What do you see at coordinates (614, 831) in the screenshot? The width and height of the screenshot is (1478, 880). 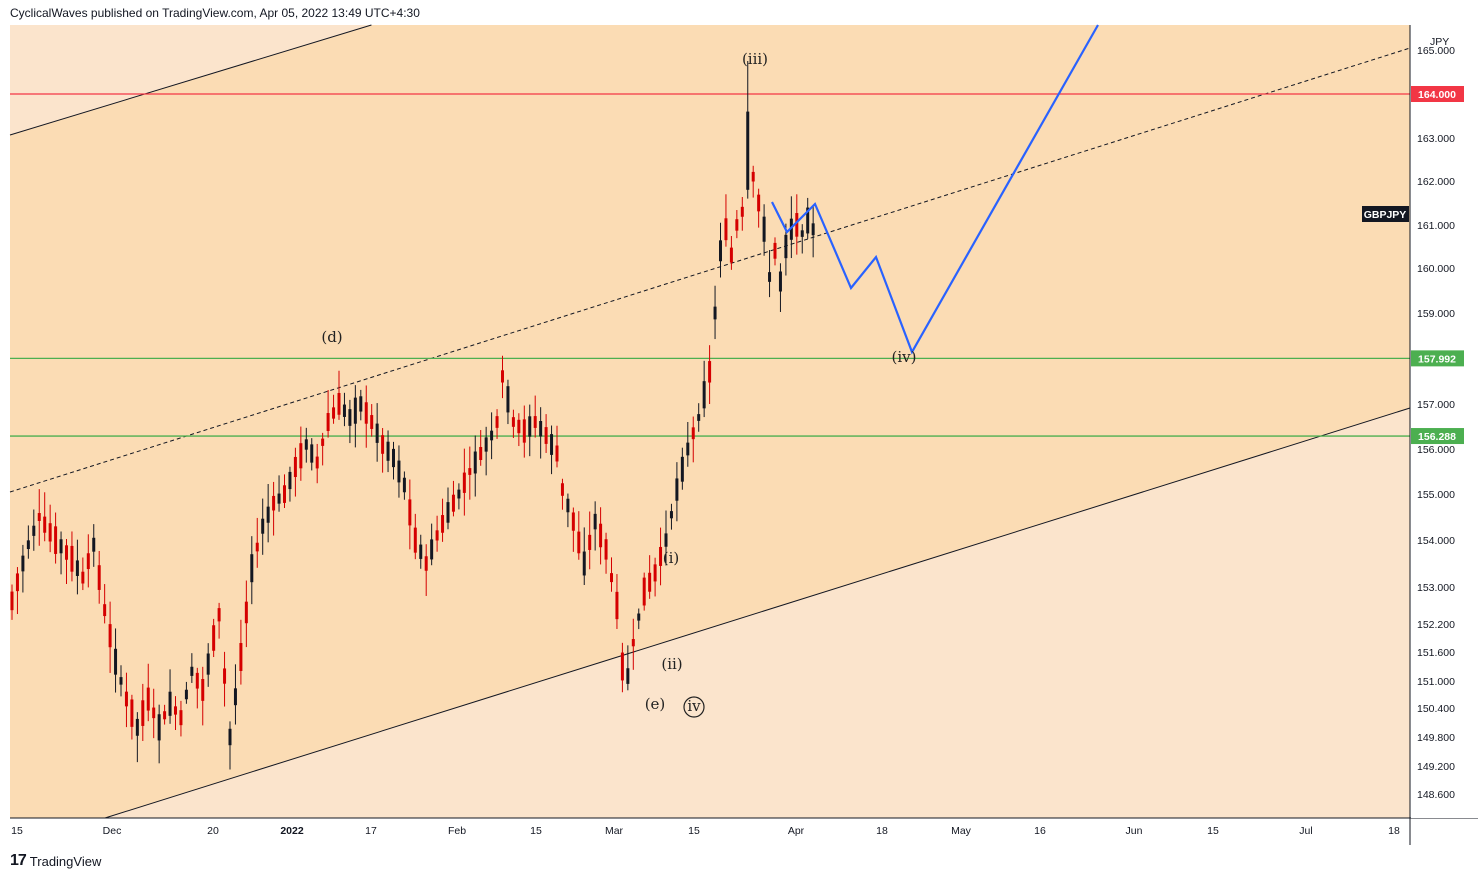 I see `time-tick-label: Mar` at bounding box center [614, 831].